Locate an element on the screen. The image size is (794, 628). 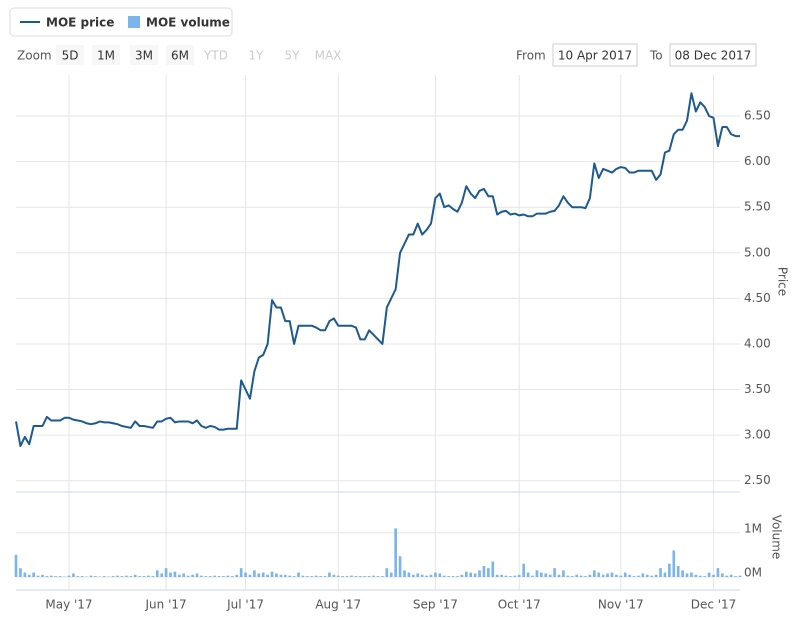
legend-box is located at coordinates (121, 22).